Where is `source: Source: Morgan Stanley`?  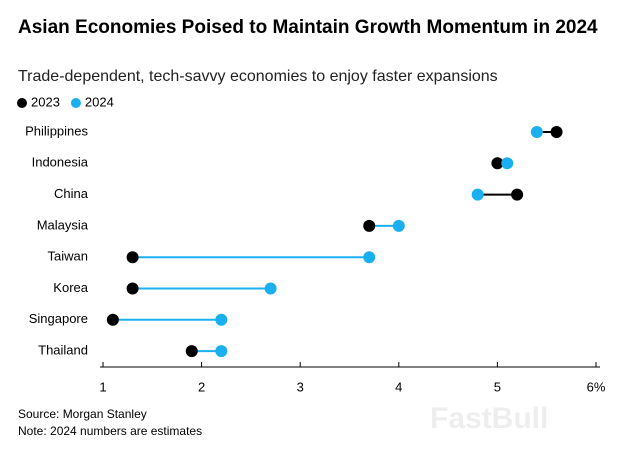
source: Source: Morgan Stanley is located at coordinates (82, 414).